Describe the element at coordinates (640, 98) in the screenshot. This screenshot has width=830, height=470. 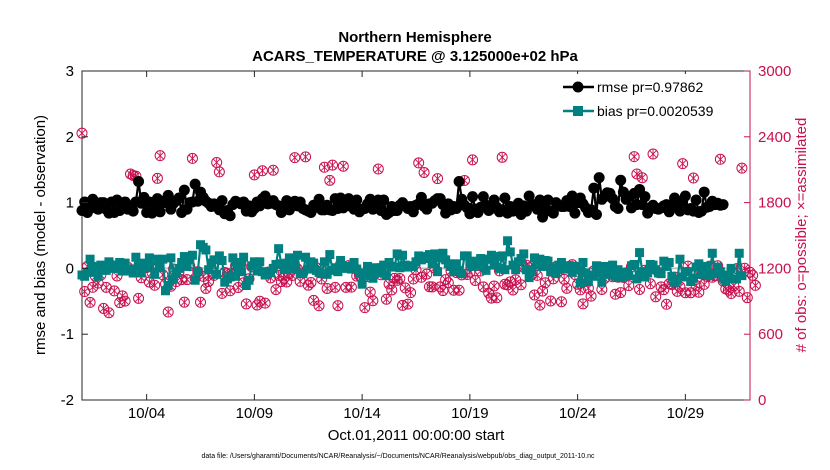
I see `legend: rmse pr=0.97862 bias pr=0.0020539` at that location.